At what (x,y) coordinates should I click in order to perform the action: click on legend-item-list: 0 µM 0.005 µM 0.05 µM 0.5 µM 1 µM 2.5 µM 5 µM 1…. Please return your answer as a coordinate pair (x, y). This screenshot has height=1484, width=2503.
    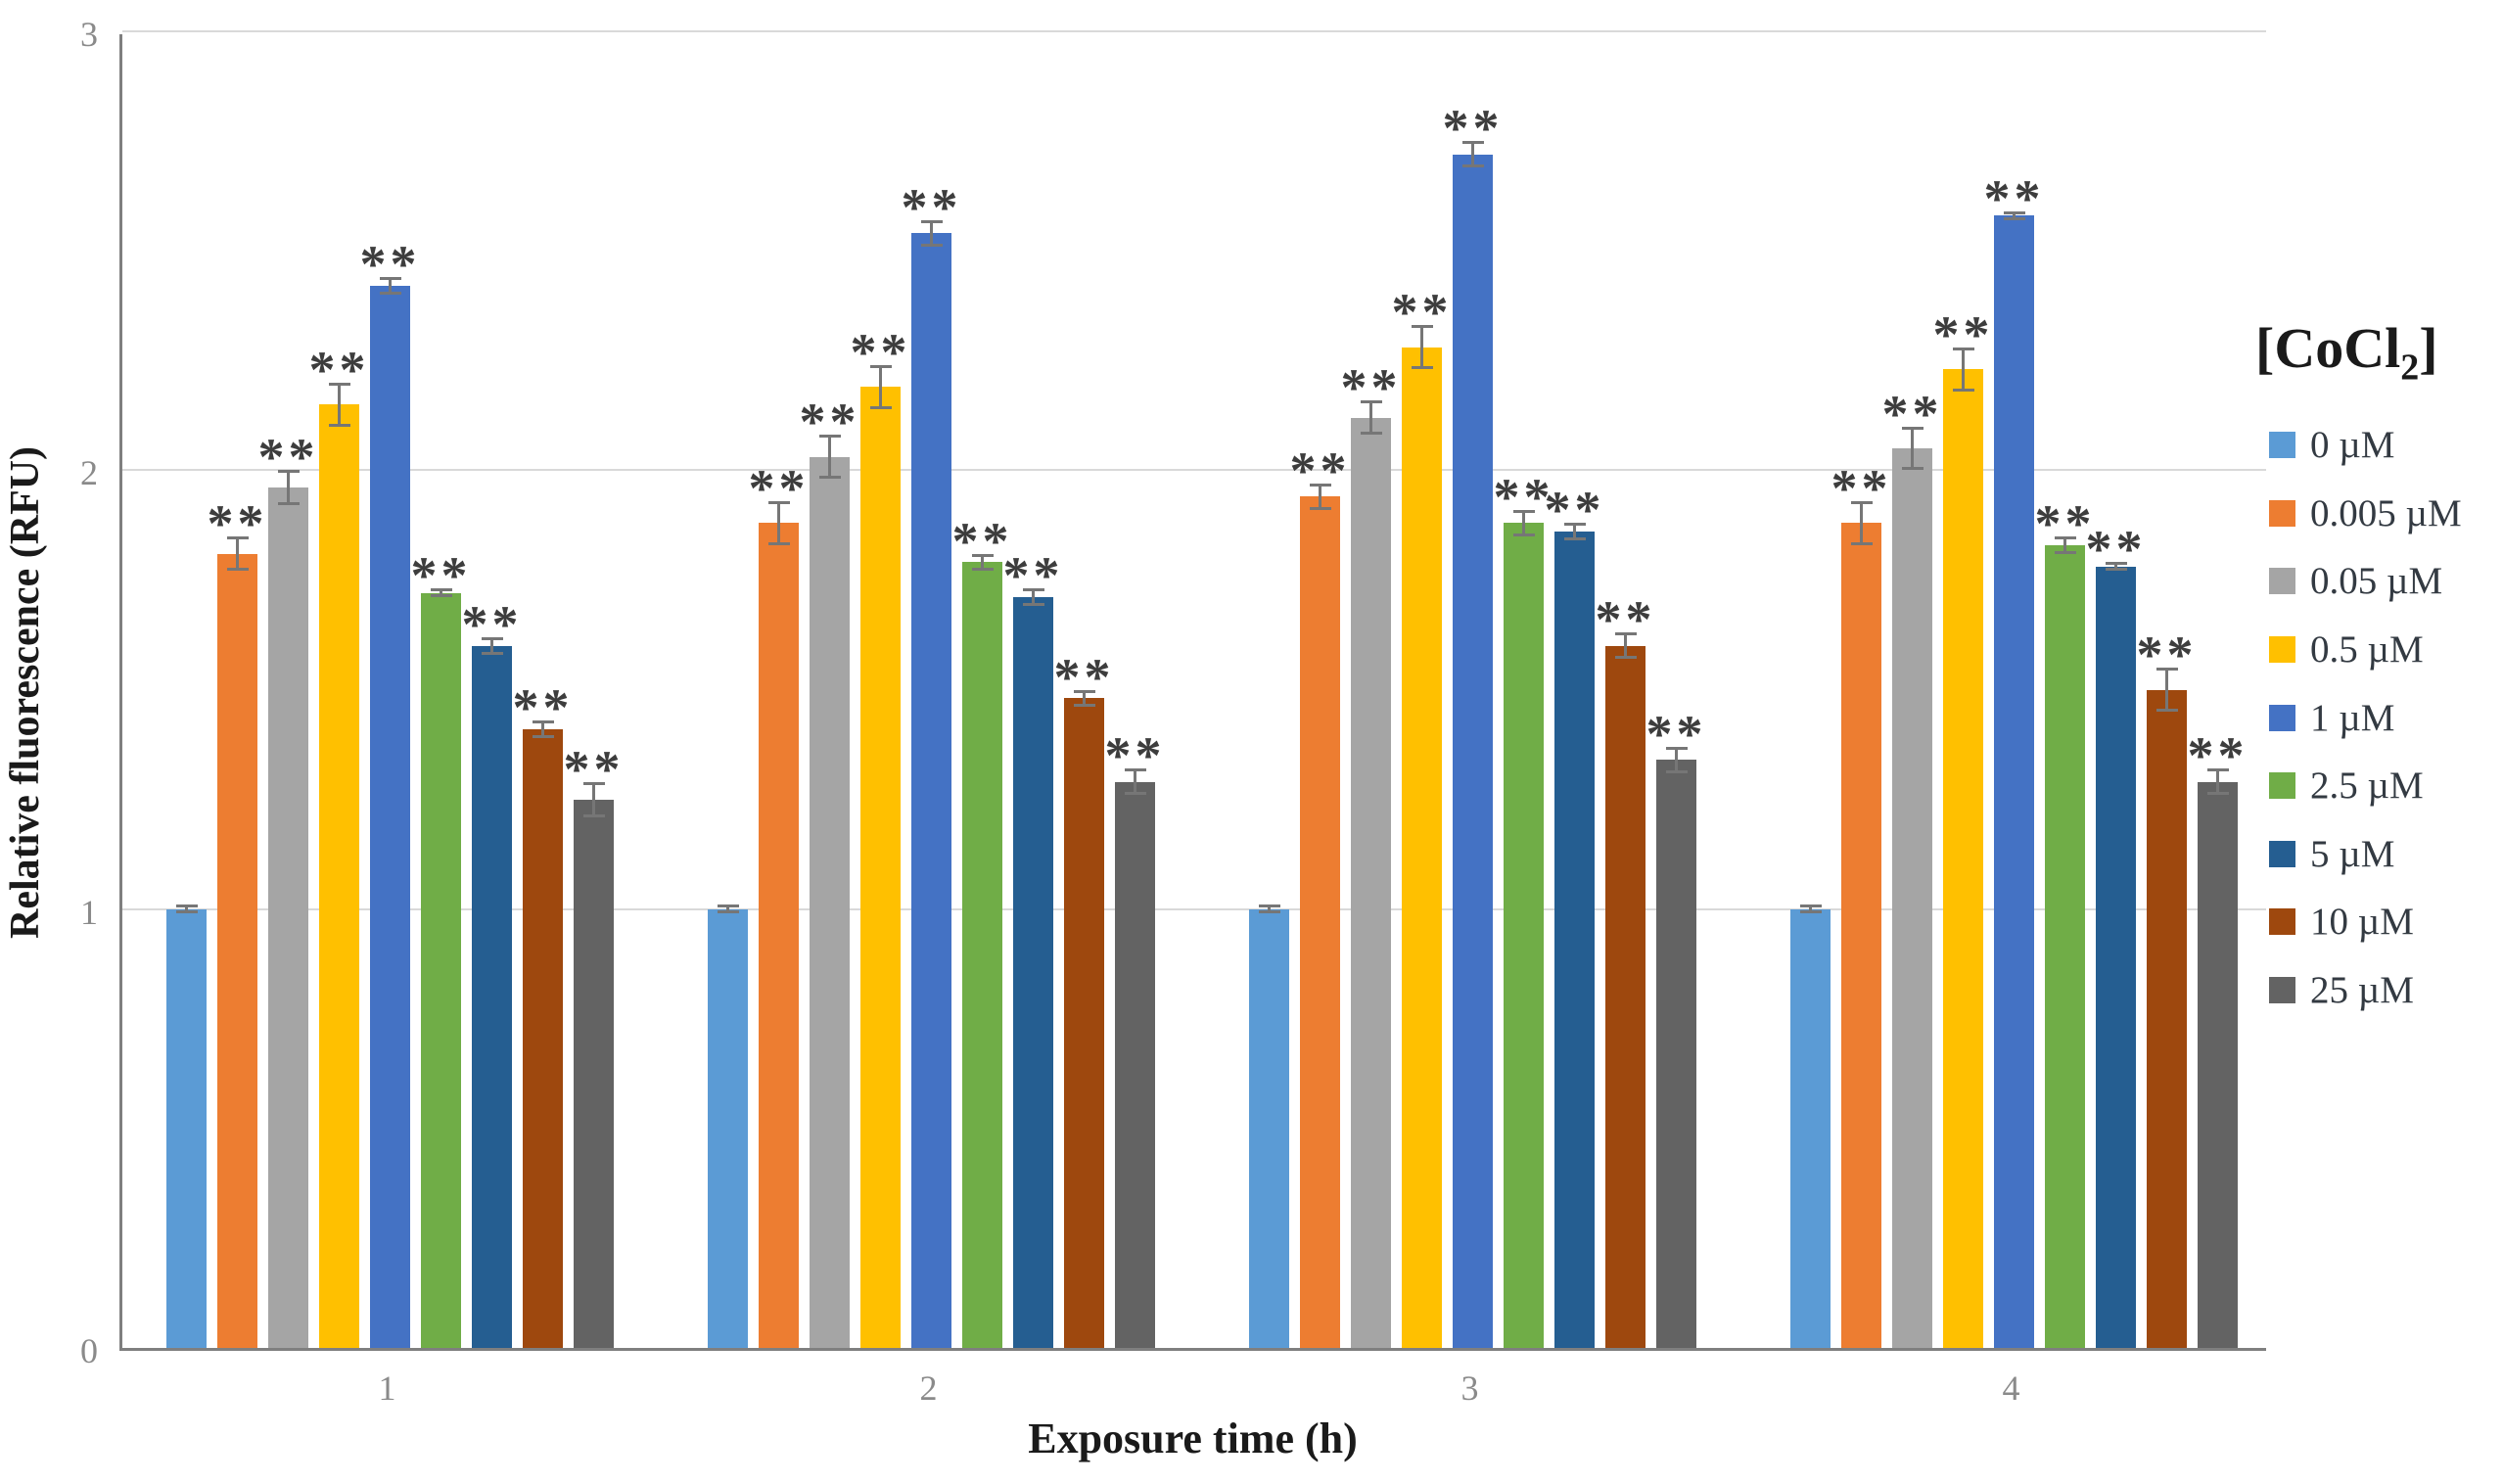
    Looking at the image, I should click on (2386, 717).